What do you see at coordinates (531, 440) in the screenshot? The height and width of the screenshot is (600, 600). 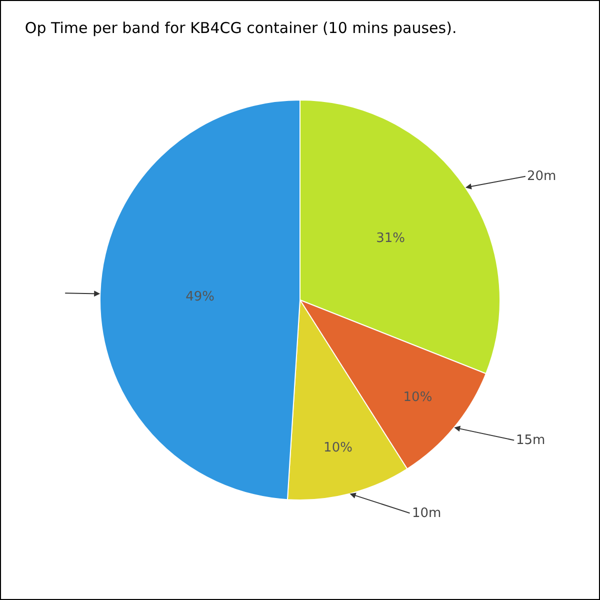 I see `slice-label: 15m` at bounding box center [531, 440].